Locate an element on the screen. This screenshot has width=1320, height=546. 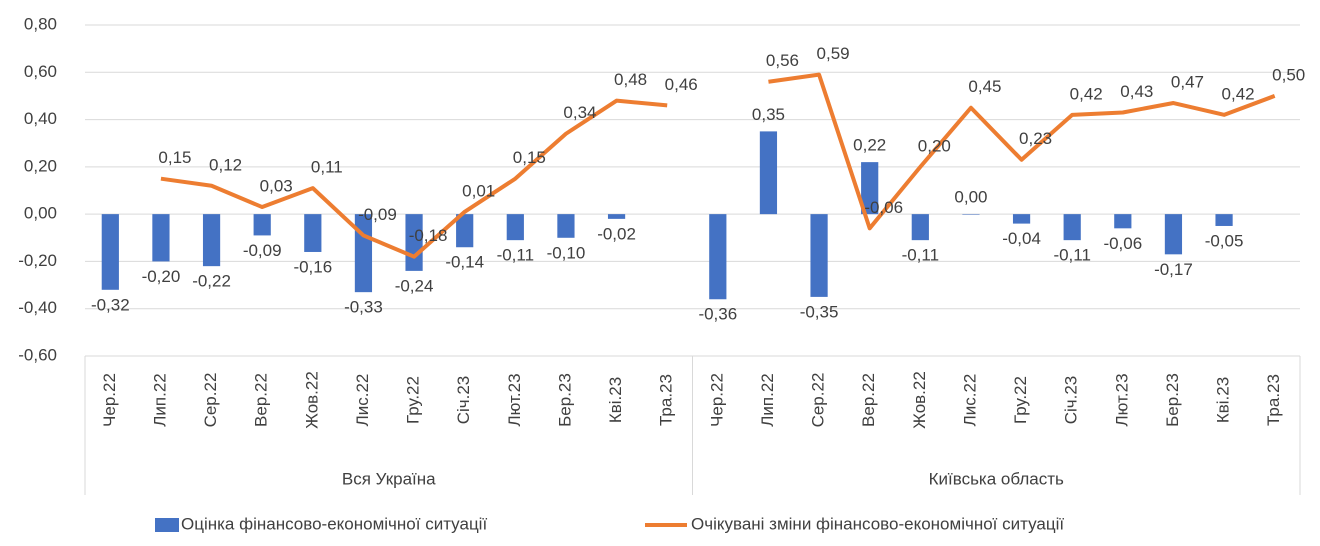
data-label: 0,12 is located at coordinates (225, 164).